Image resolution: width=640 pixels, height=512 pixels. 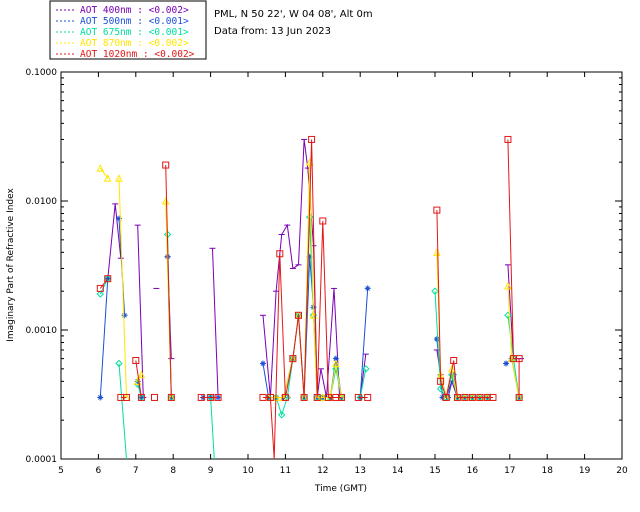 I want to click on legend-label: AOT 870nm : <0.002>, so click(x=134, y=43).